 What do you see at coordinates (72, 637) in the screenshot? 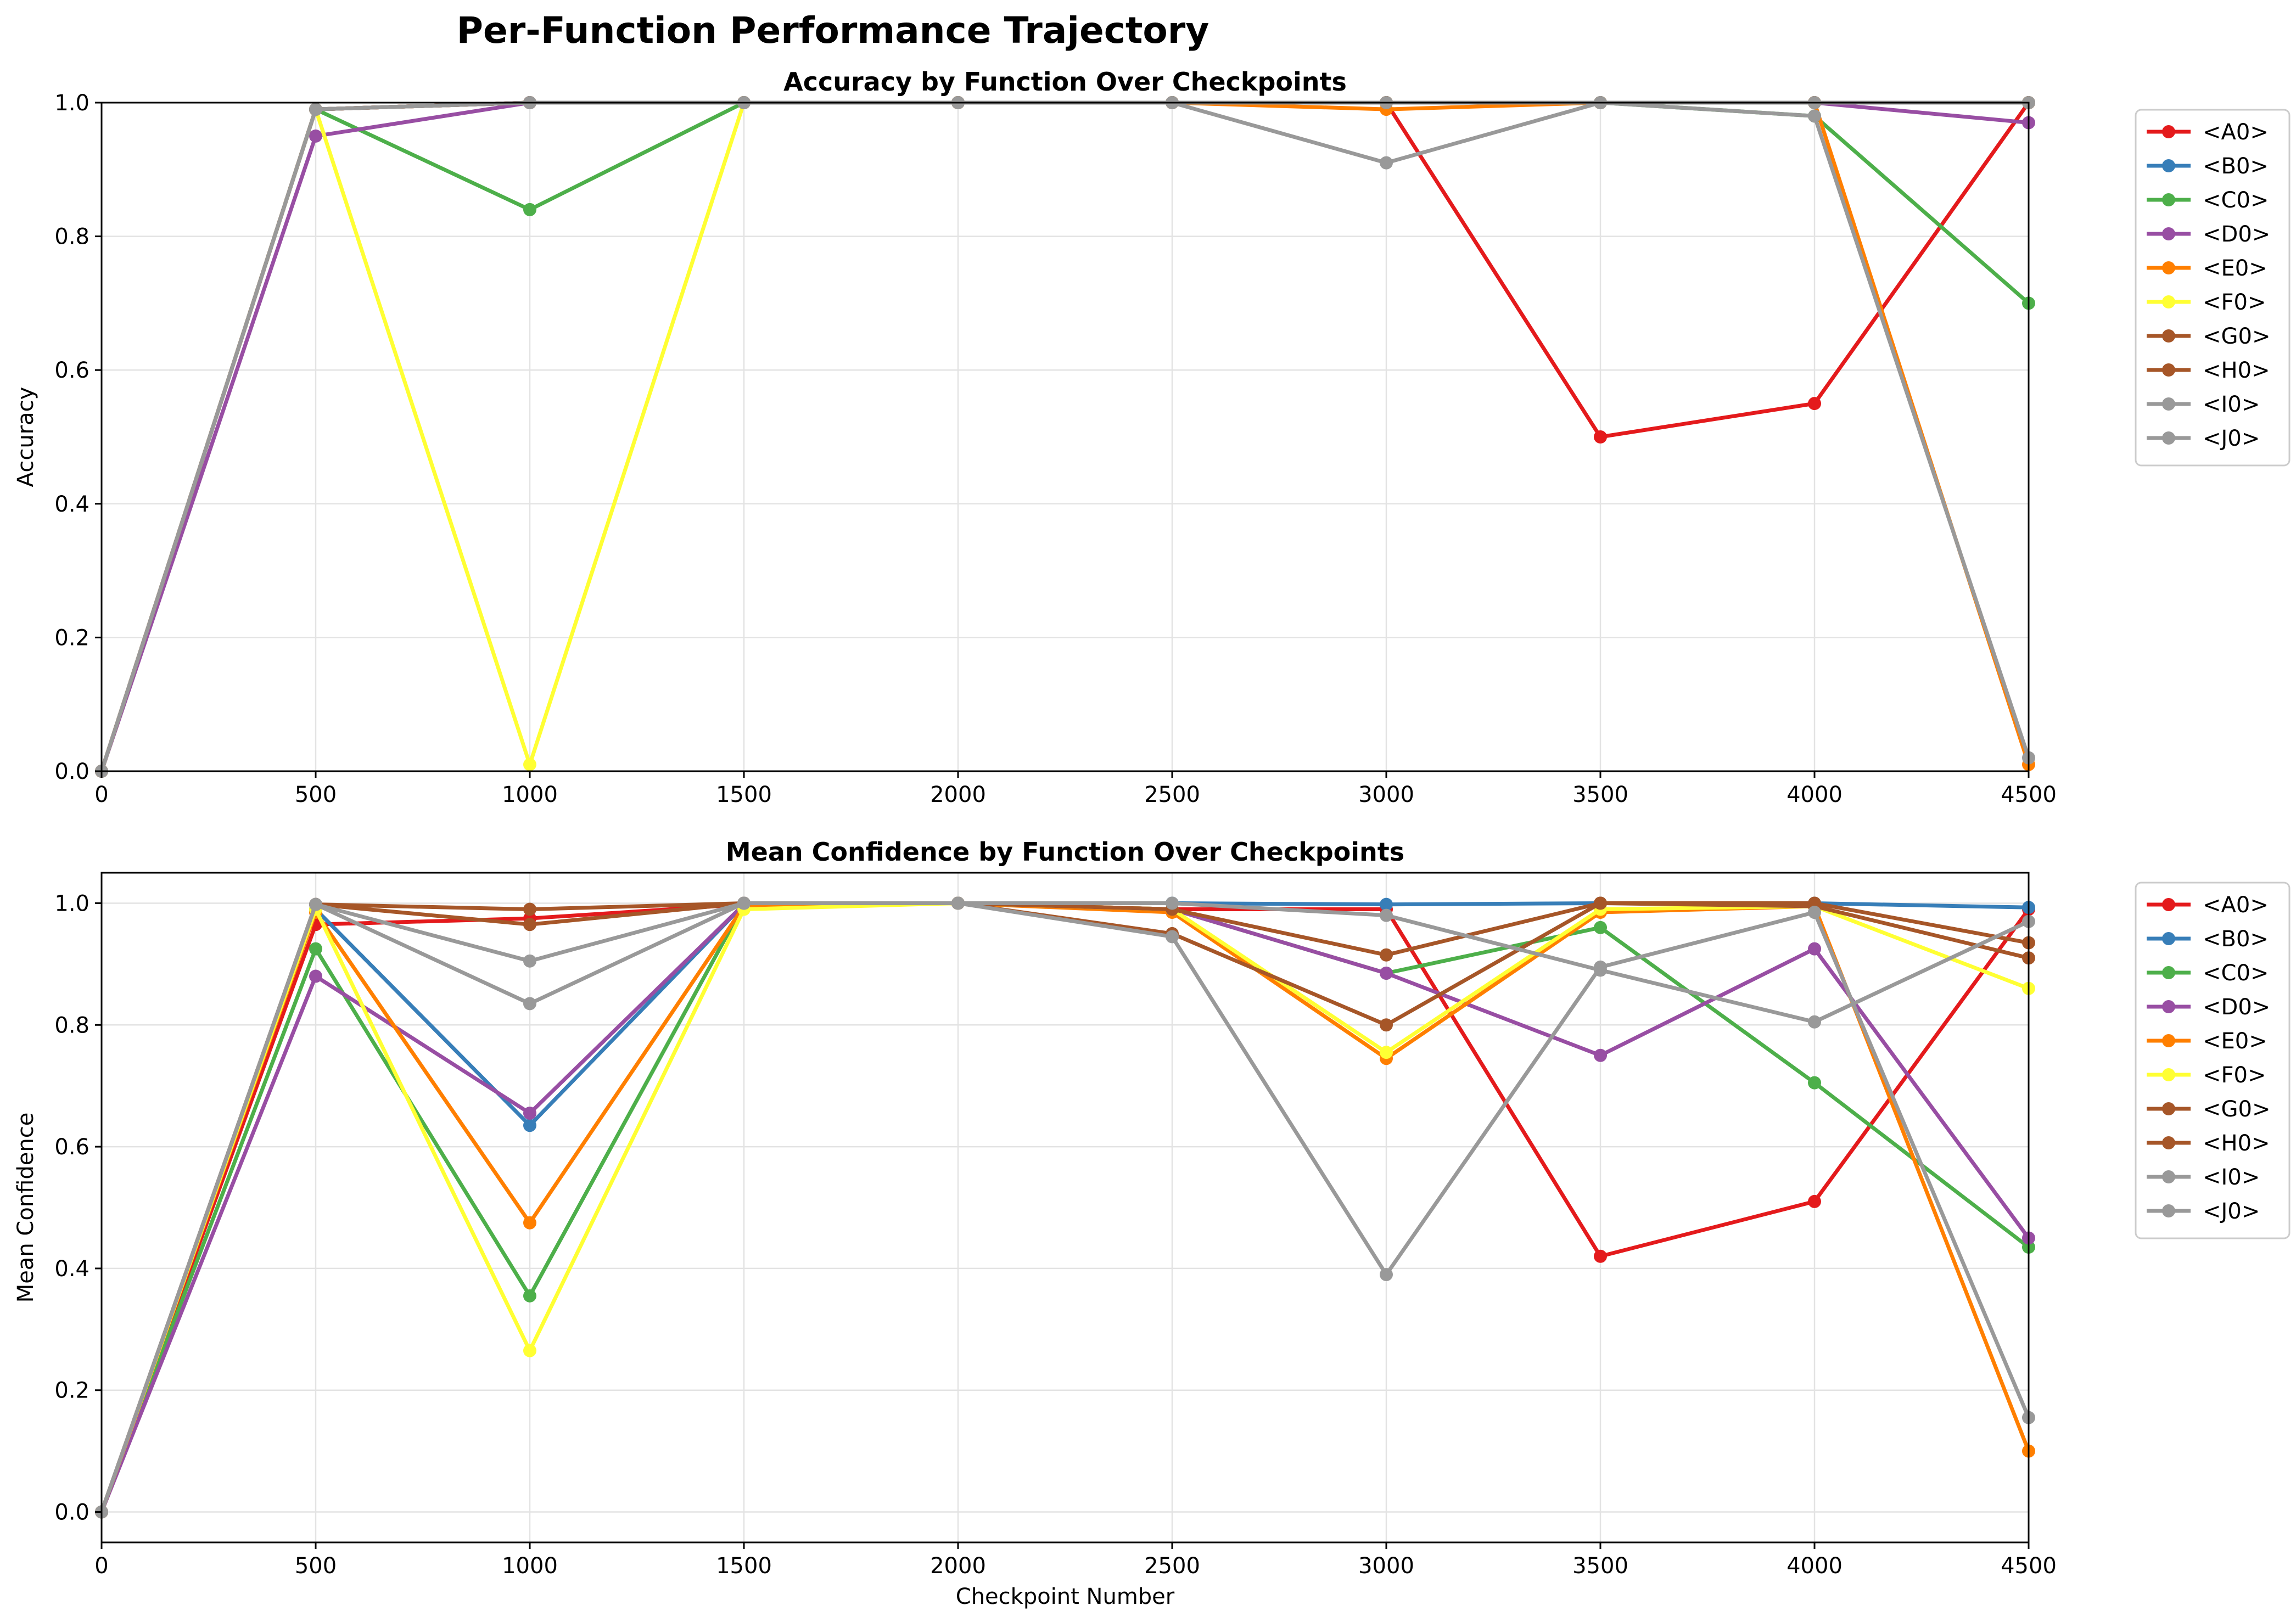
I see `accuracy-y-tick-label: 0.2` at bounding box center [72, 637].